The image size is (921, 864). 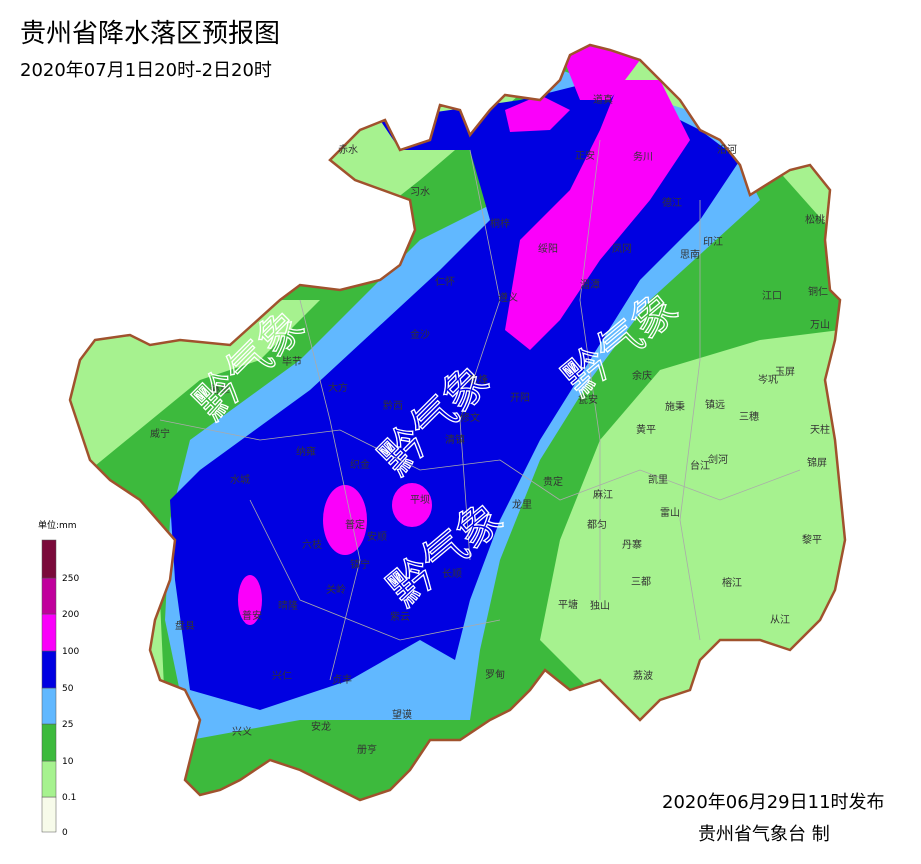 What do you see at coordinates (150, 34) in the screenshot?
I see `title: 贵州省降水落区预报图` at bounding box center [150, 34].